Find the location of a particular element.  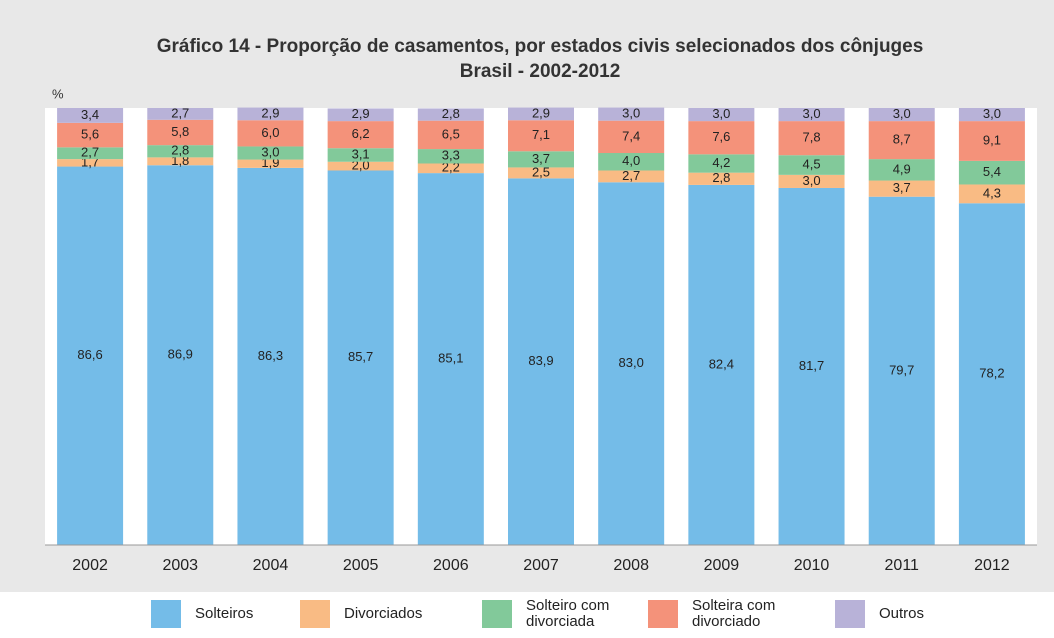

data-label: 5,4 is located at coordinates (992, 171).